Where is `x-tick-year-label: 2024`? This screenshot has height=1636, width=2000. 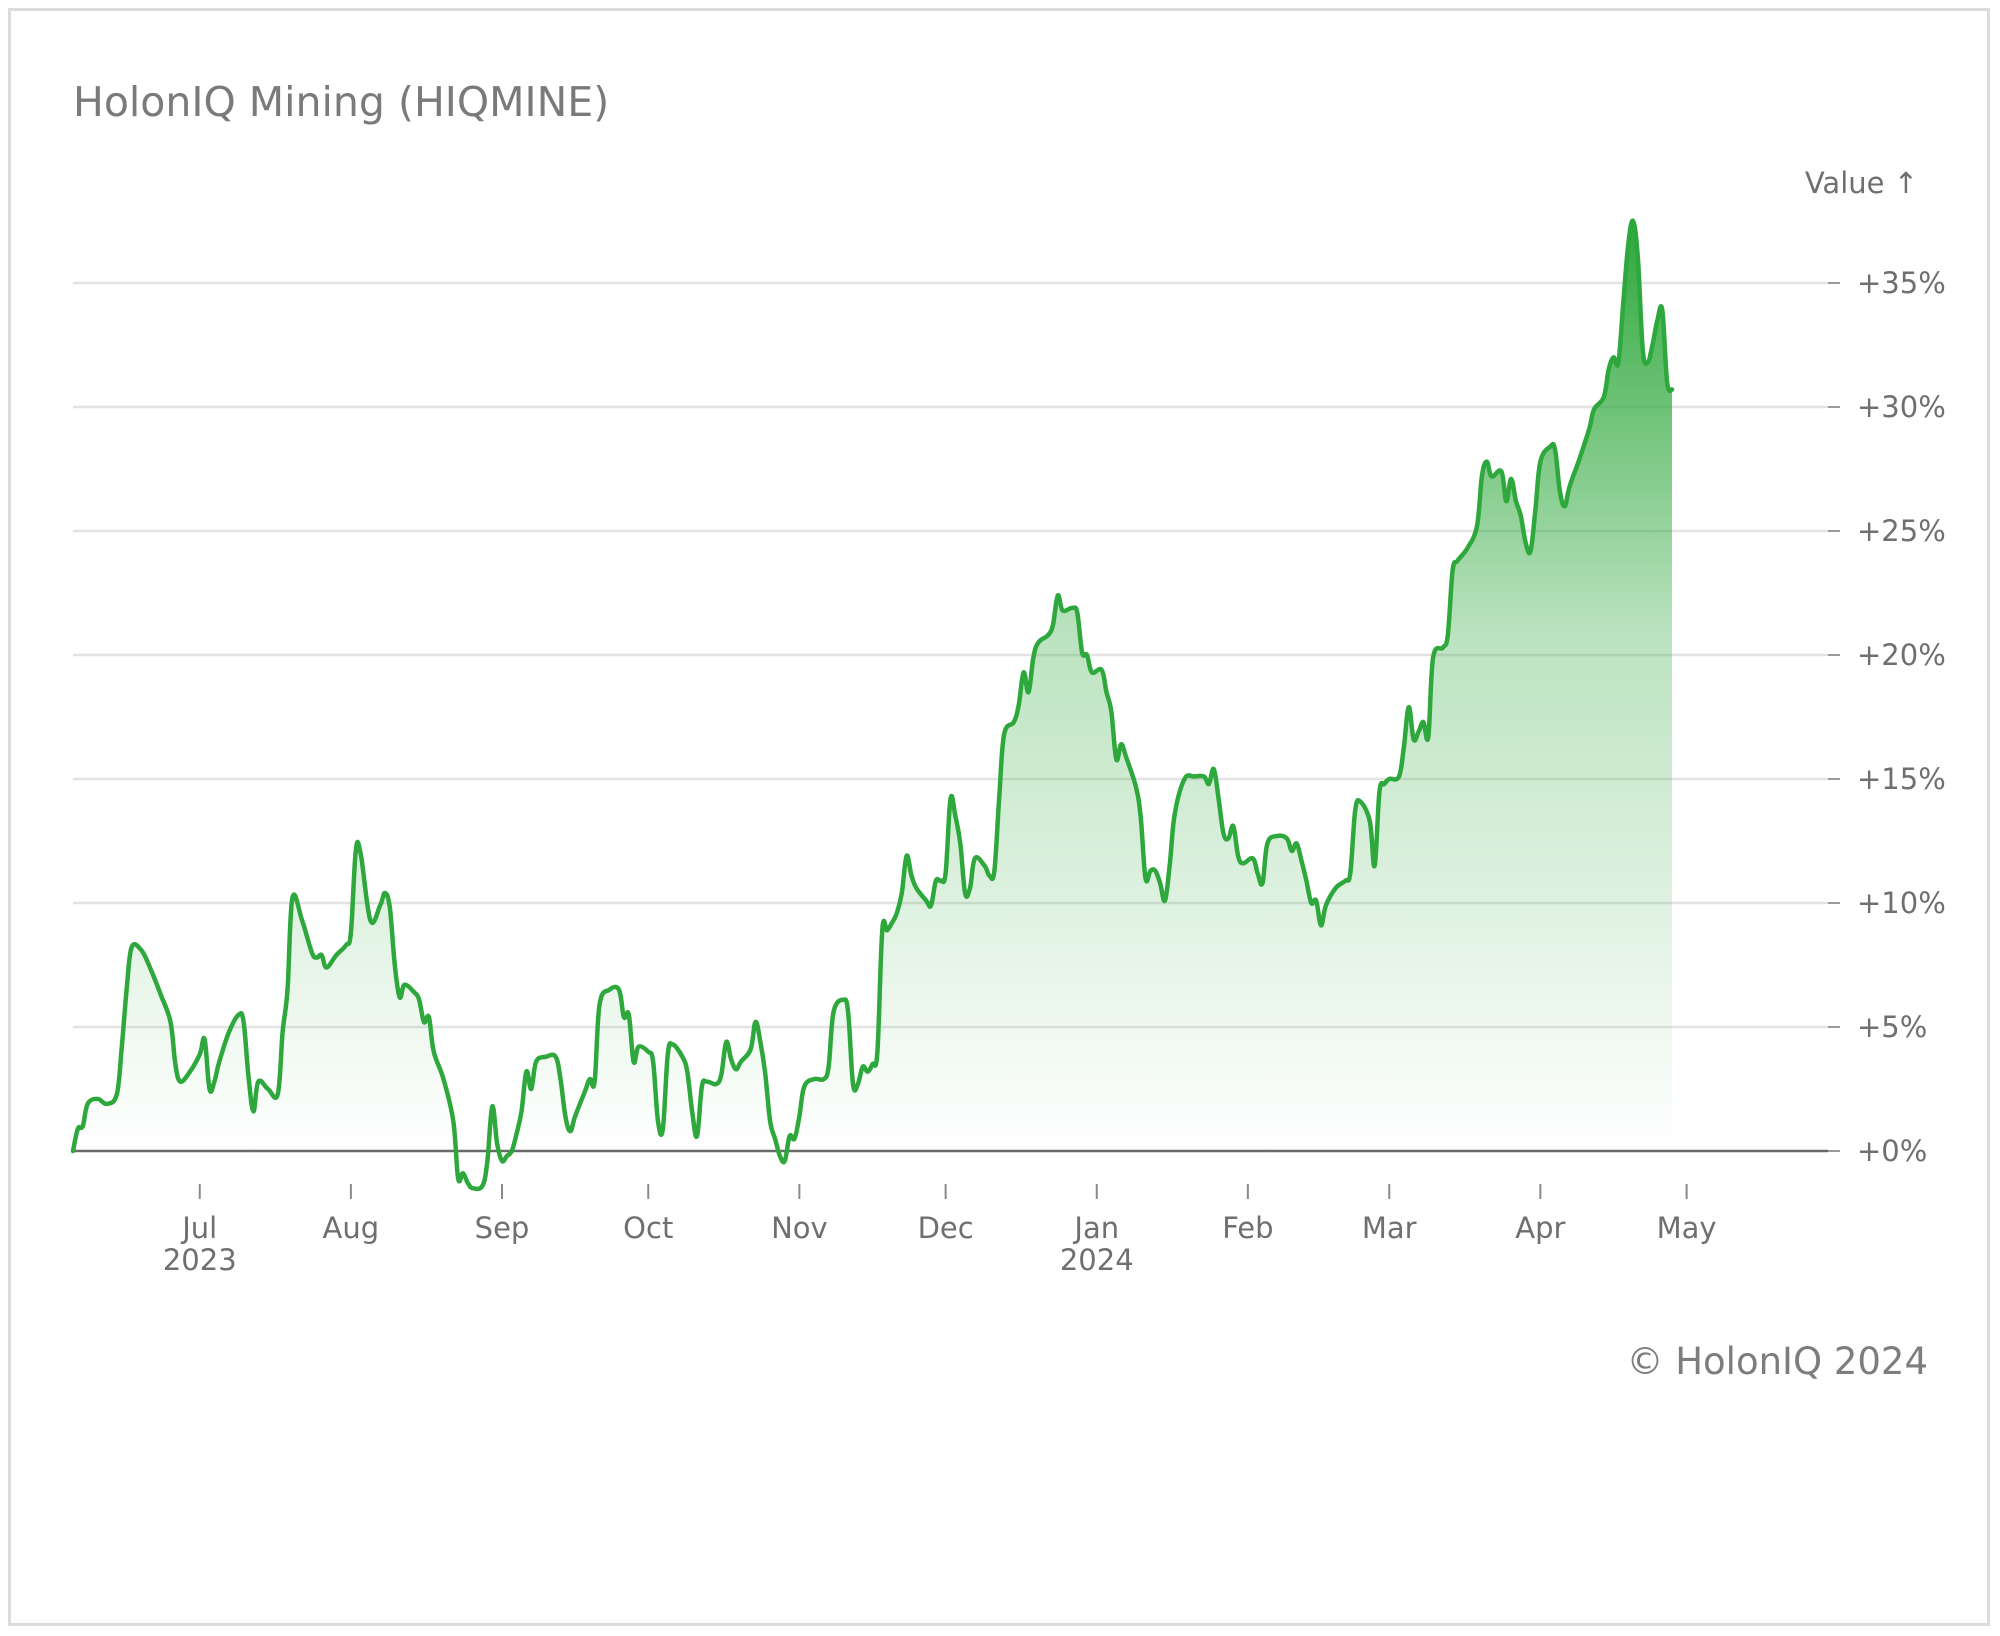
x-tick-year-label: 2024 is located at coordinates (1097, 1260).